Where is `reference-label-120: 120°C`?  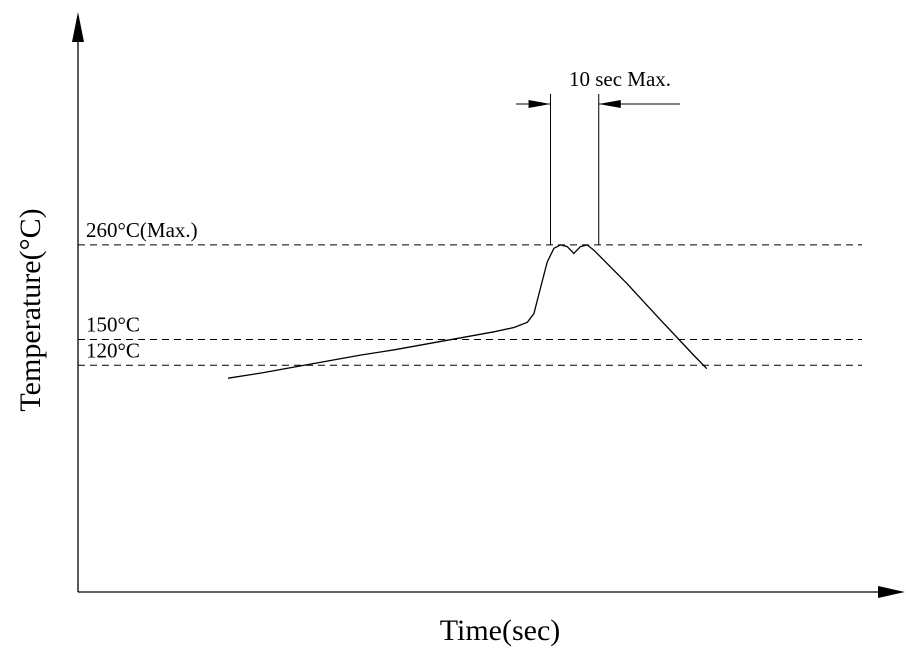 reference-label-120: 120°C is located at coordinates (113, 350).